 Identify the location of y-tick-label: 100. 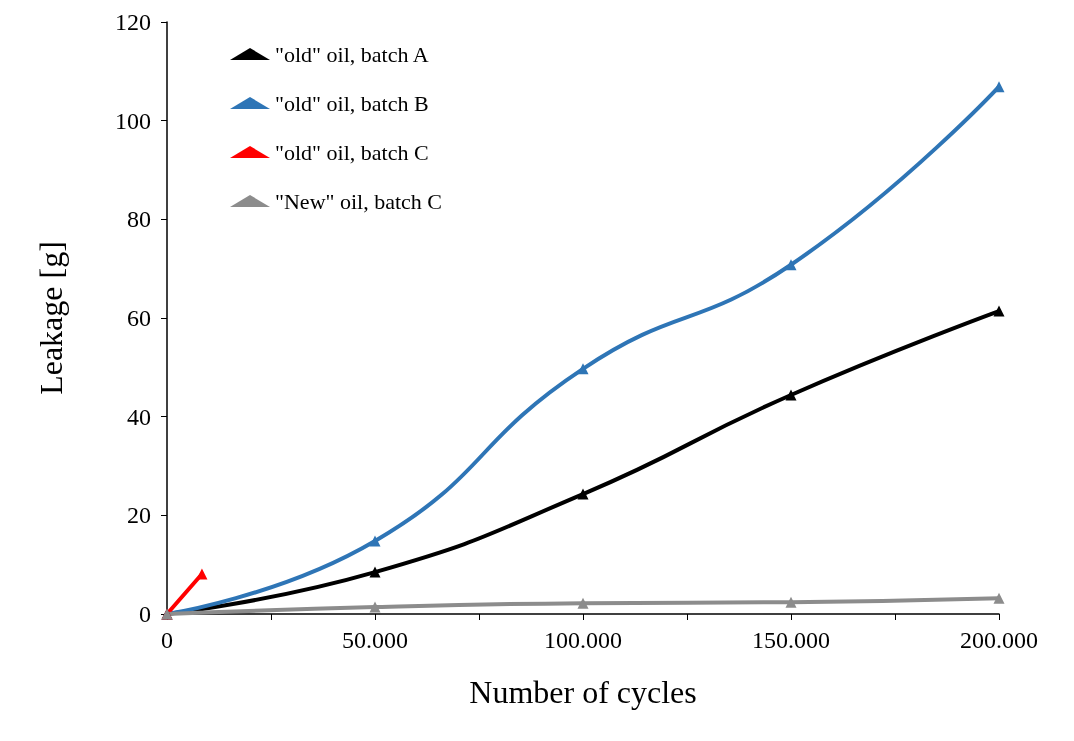
(133, 120).